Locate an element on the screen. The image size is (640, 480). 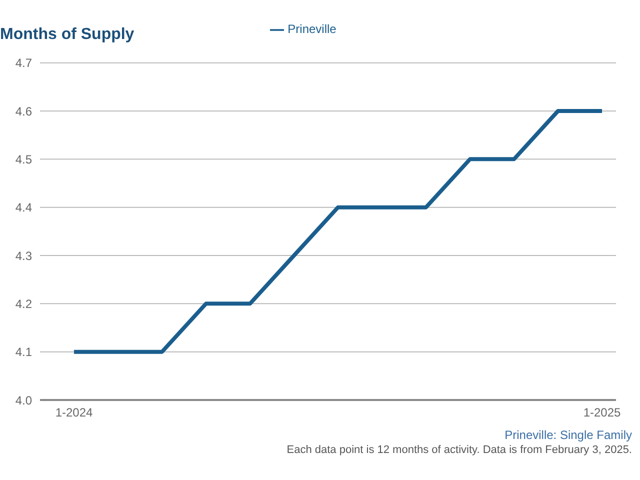
text: Each data point is 12 months of activity. Data is from February 3, 2025. is located at coordinates (459, 450).